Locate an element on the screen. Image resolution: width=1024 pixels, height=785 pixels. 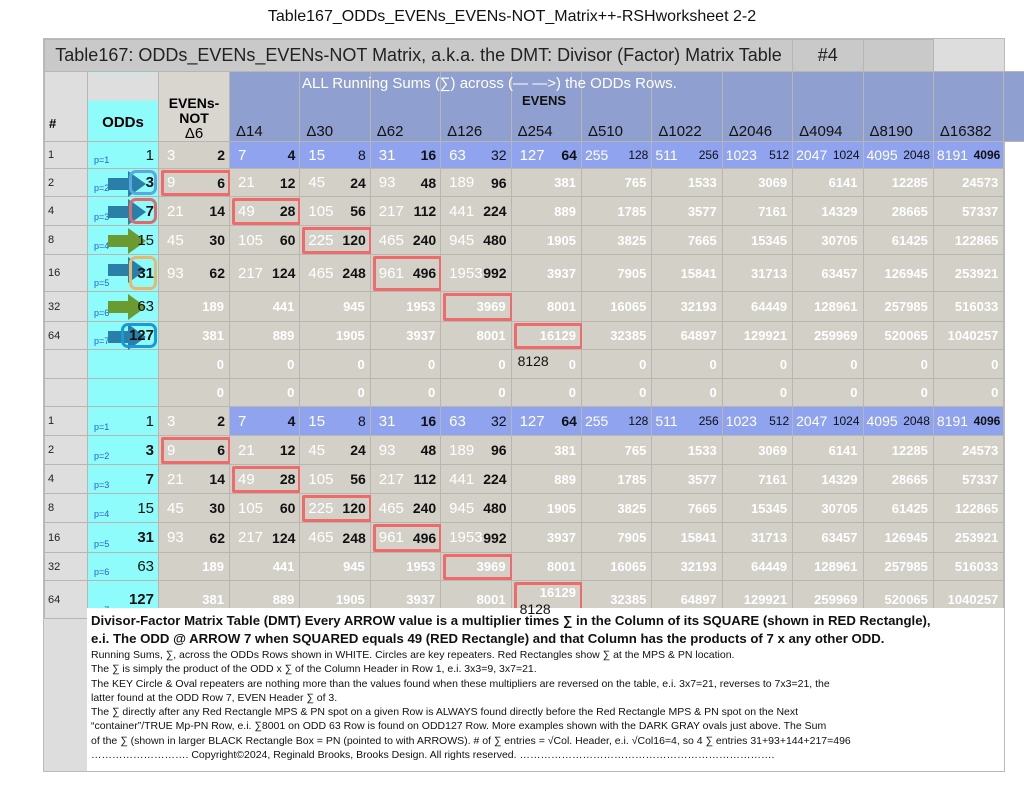
p-label: p=3 is located at coordinates (102, 485).